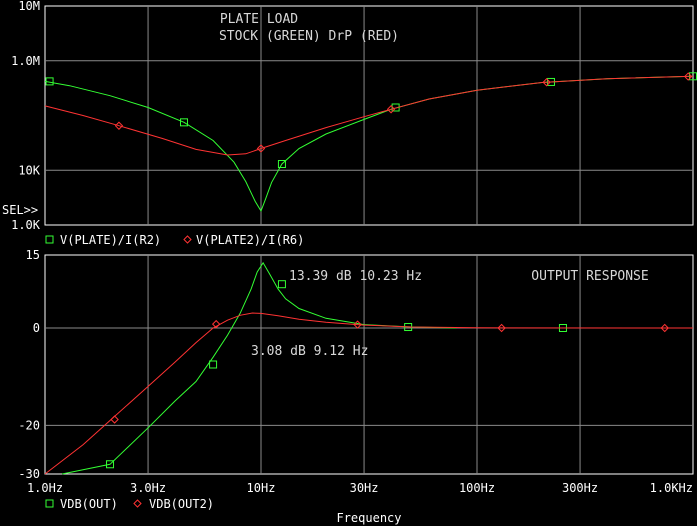 The image size is (697, 526). I want to click on legend-series-plate2: V(PLATE2)/I(R6), so click(250, 240).